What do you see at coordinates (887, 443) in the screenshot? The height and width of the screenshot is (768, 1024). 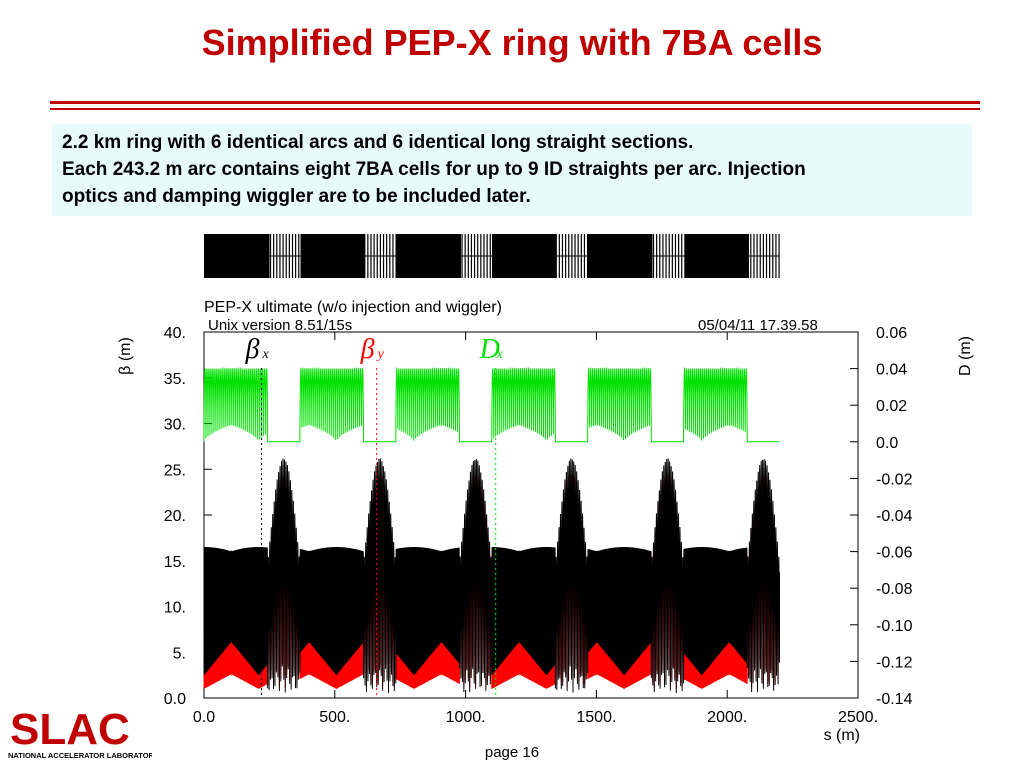 I see `y-right-tick-label: 0.0` at bounding box center [887, 443].